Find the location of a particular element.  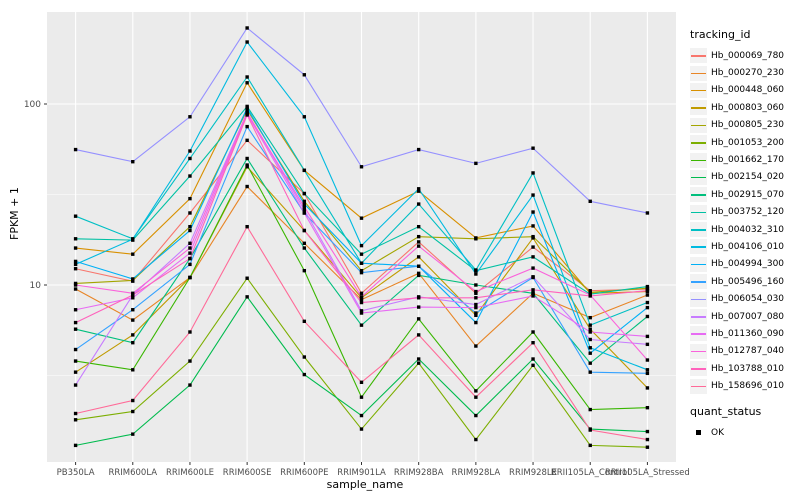

legend-entry: Hb_006054_030 is located at coordinates (745, 298).